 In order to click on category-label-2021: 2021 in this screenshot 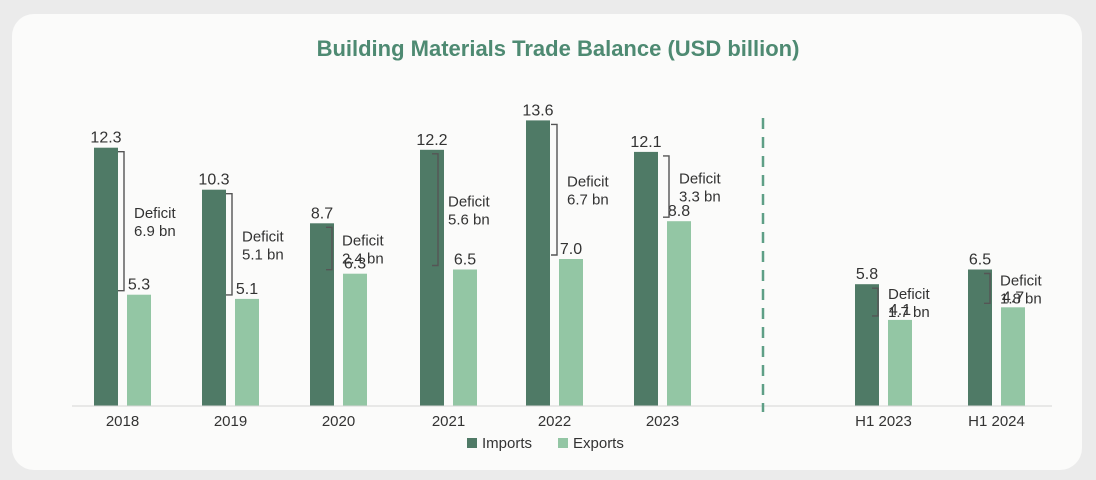, I will do `click(448, 421)`.